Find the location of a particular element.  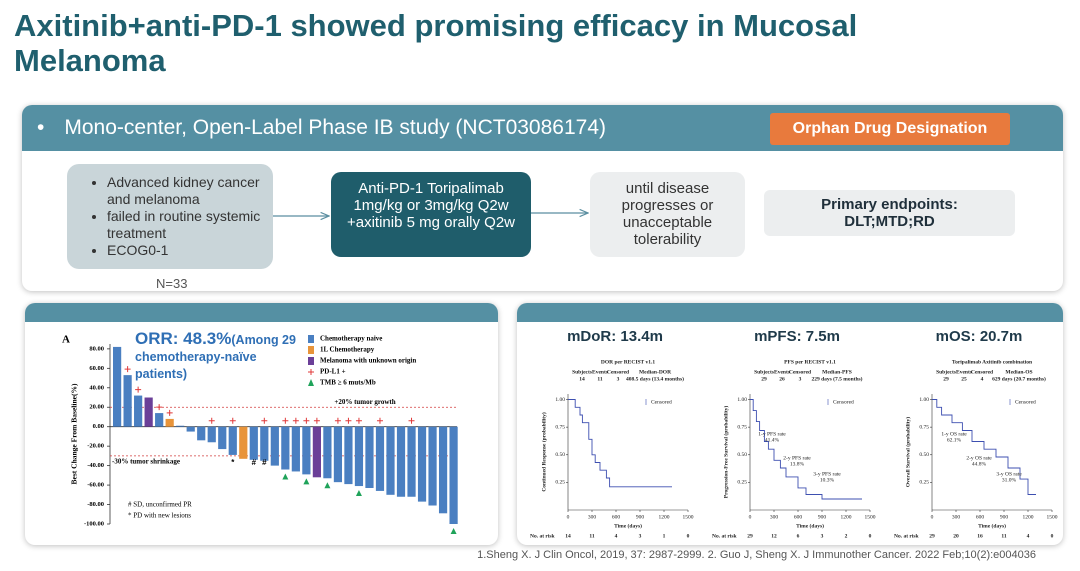

panel-label: A is located at coordinates (66, 340).